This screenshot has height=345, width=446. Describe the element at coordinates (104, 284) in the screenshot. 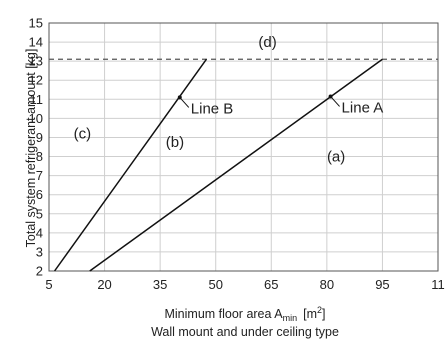

I see `x-tick-label: 20` at that location.